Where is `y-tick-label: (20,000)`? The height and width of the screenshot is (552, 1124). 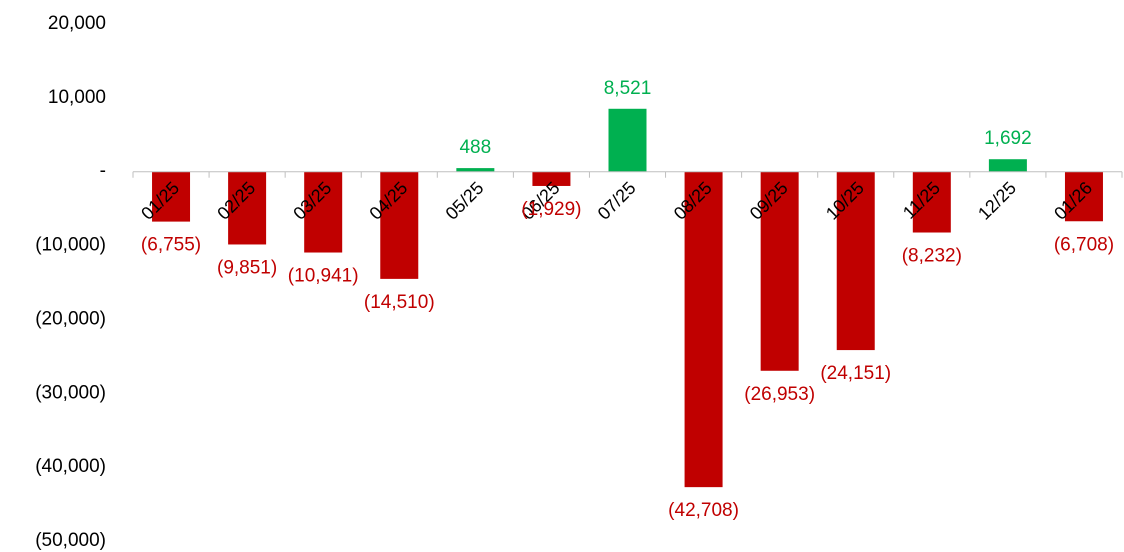 y-tick-label: (20,000) is located at coordinates (70, 318).